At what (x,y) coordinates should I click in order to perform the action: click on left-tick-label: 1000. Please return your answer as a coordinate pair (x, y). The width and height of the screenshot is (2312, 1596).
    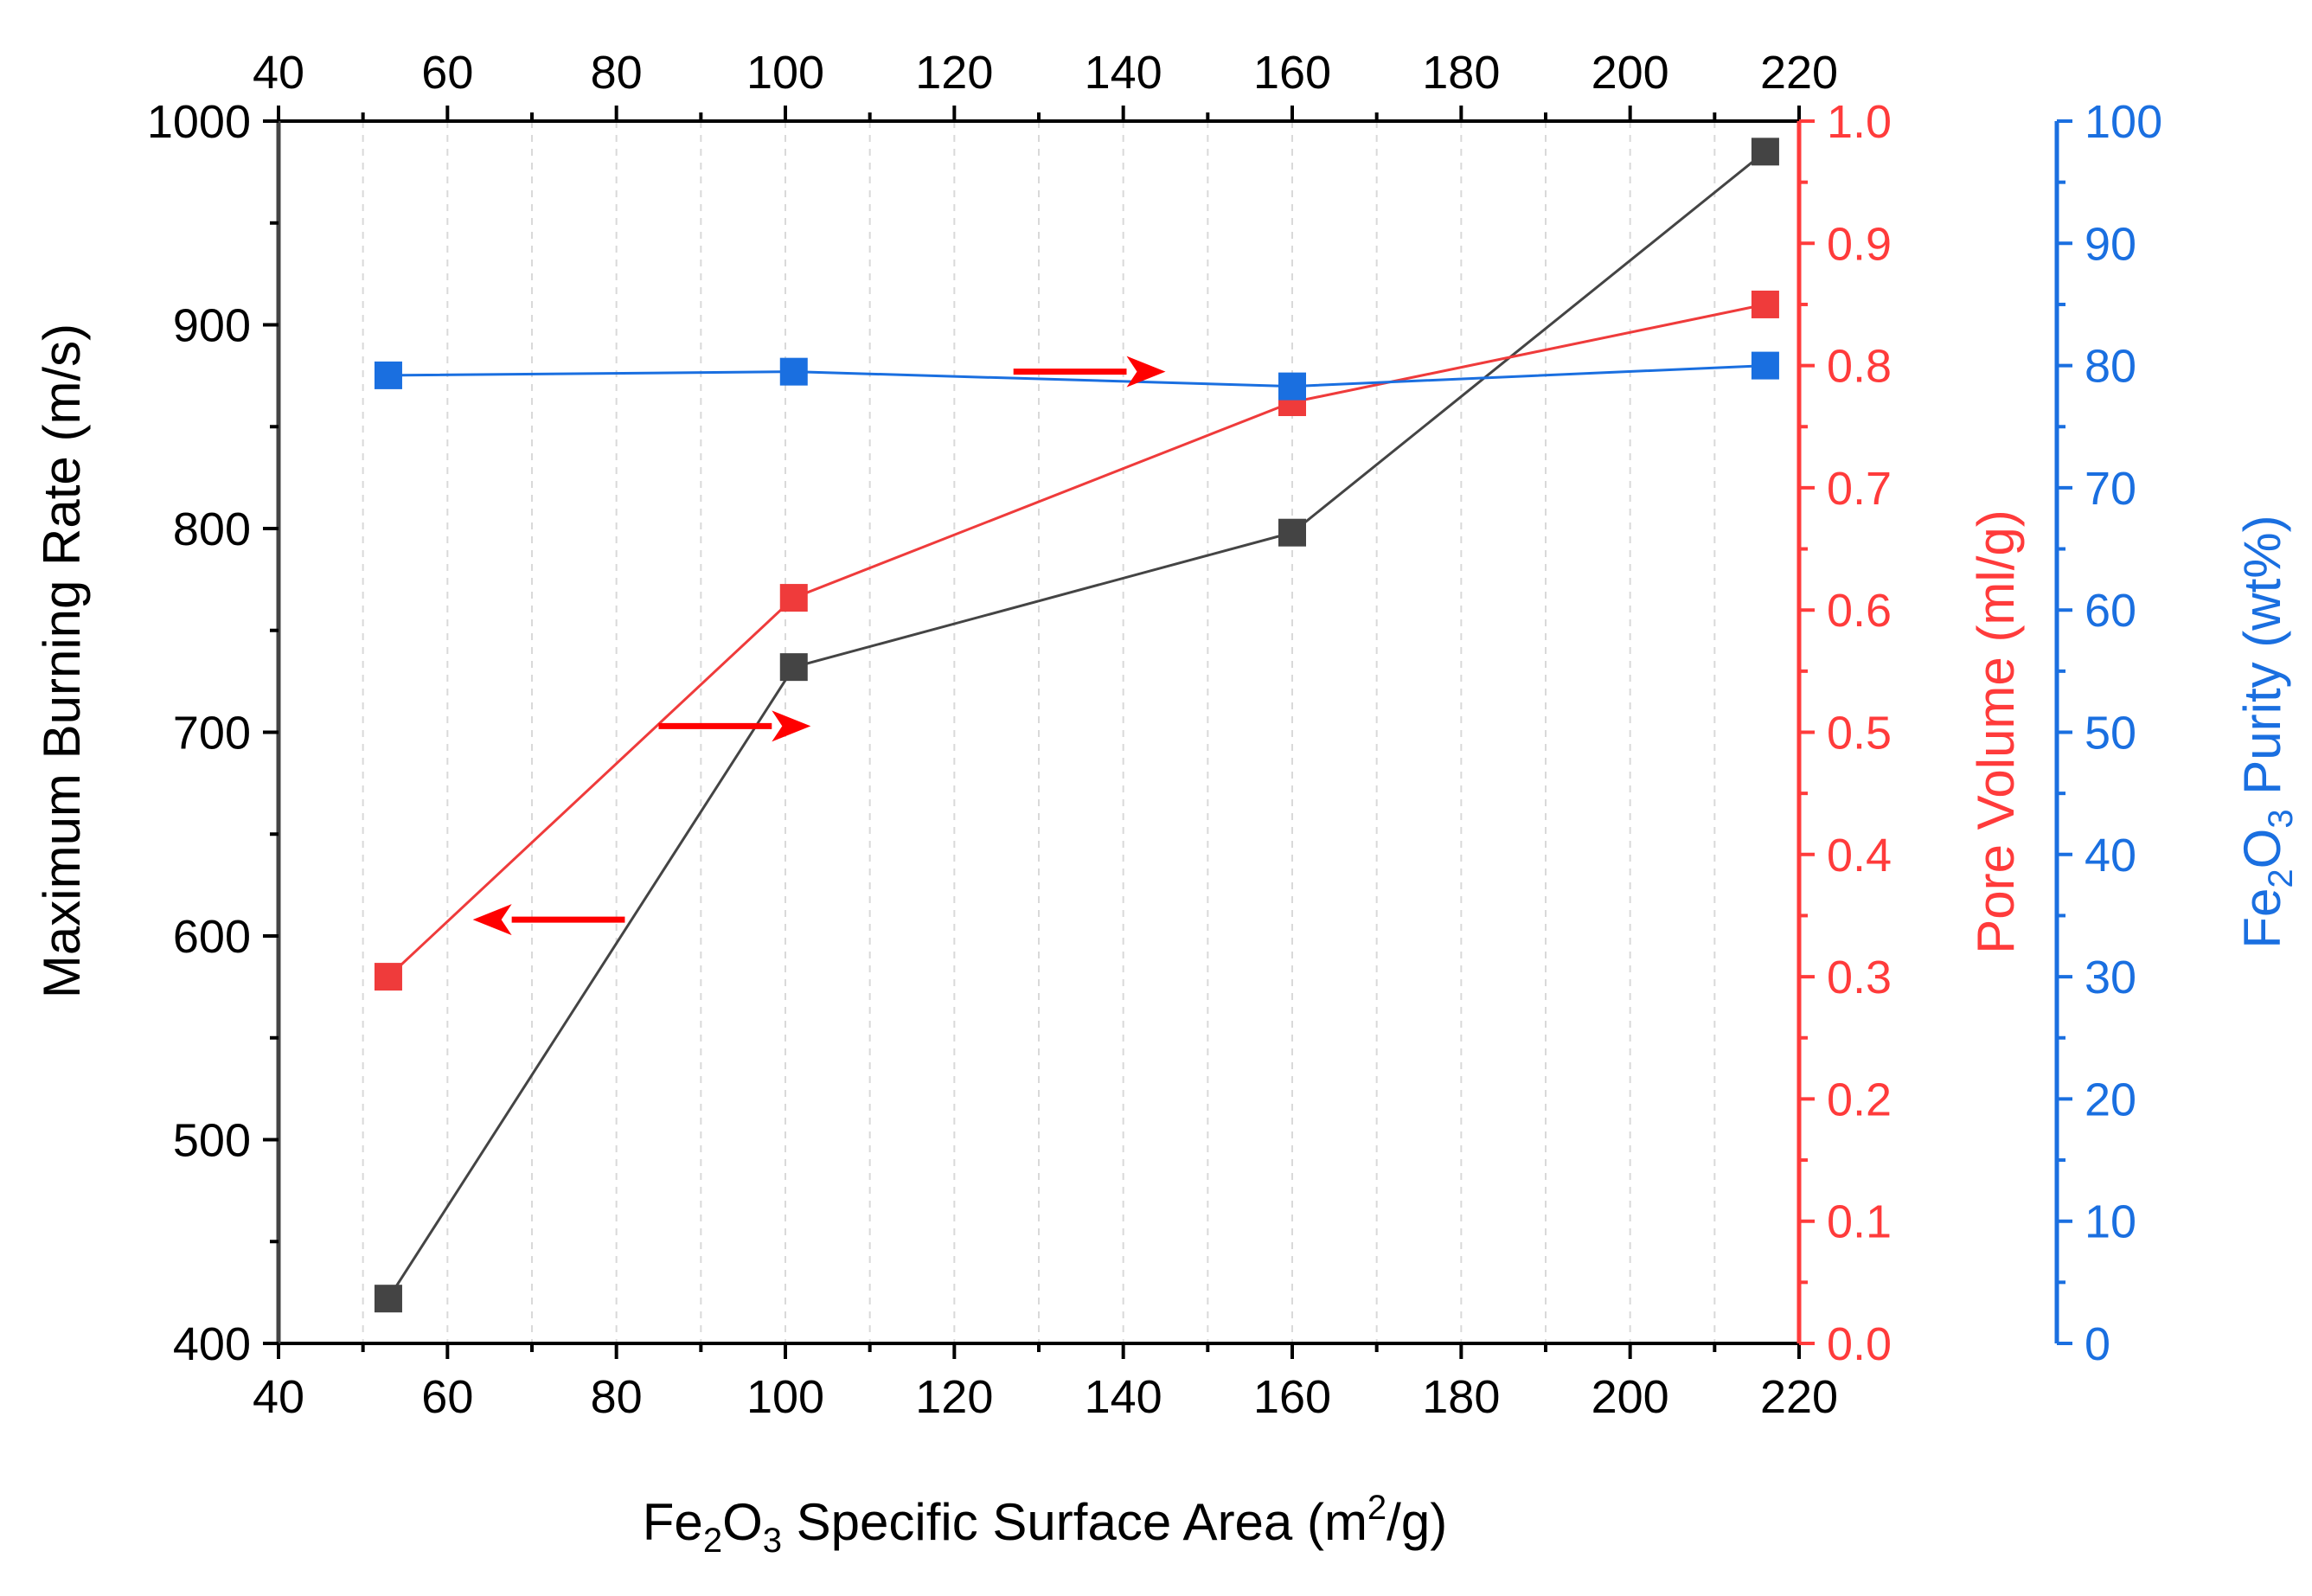
    Looking at the image, I should click on (199, 122).